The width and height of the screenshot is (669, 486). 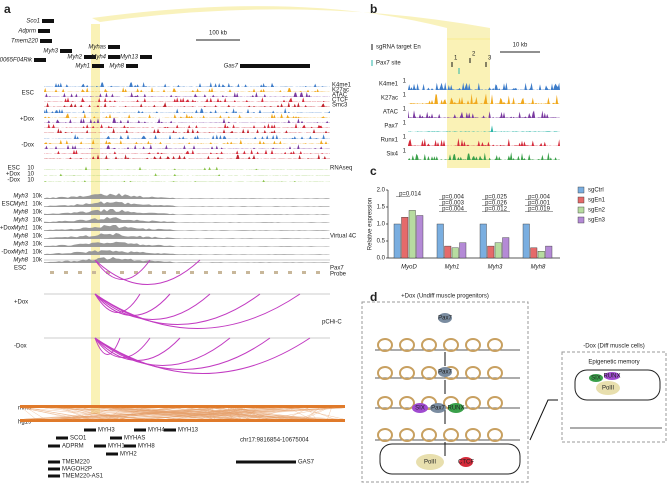 What do you see at coordinates (343, 237) in the screenshot?
I see `track-label: Virtual 4C` at bounding box center [343, 237].